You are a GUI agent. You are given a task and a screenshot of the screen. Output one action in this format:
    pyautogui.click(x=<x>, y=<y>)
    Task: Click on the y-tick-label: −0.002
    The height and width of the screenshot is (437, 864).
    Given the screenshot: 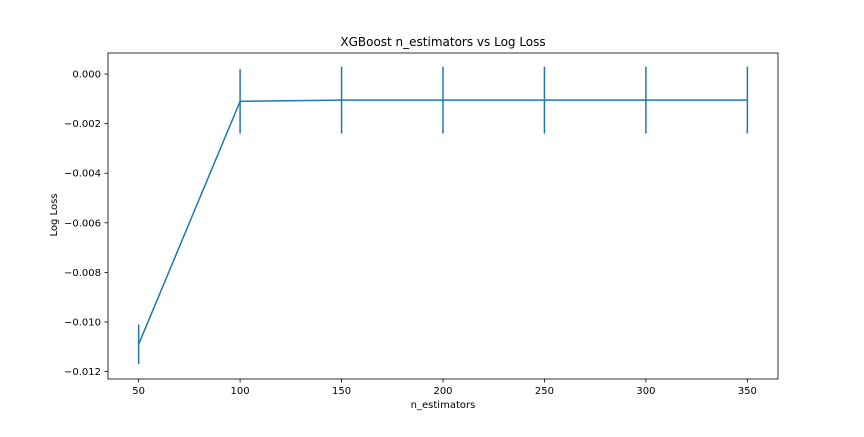 What is the action you would take?
    pyautogui.click(x=82, y=124)
    